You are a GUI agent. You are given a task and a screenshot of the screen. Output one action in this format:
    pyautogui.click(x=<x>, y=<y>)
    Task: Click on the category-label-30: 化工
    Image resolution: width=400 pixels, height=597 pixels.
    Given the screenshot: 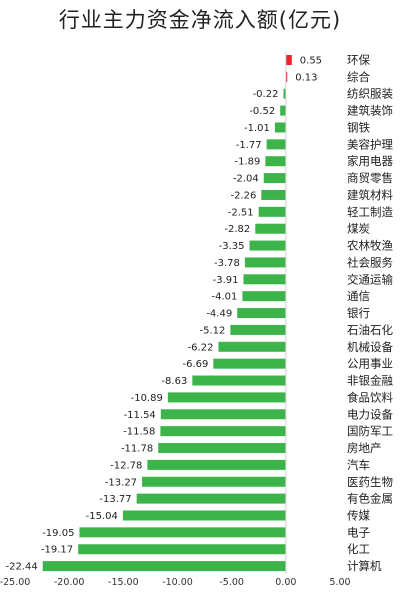 What is the action you would take?
    pyautogui.click(x=358, y=549)
    